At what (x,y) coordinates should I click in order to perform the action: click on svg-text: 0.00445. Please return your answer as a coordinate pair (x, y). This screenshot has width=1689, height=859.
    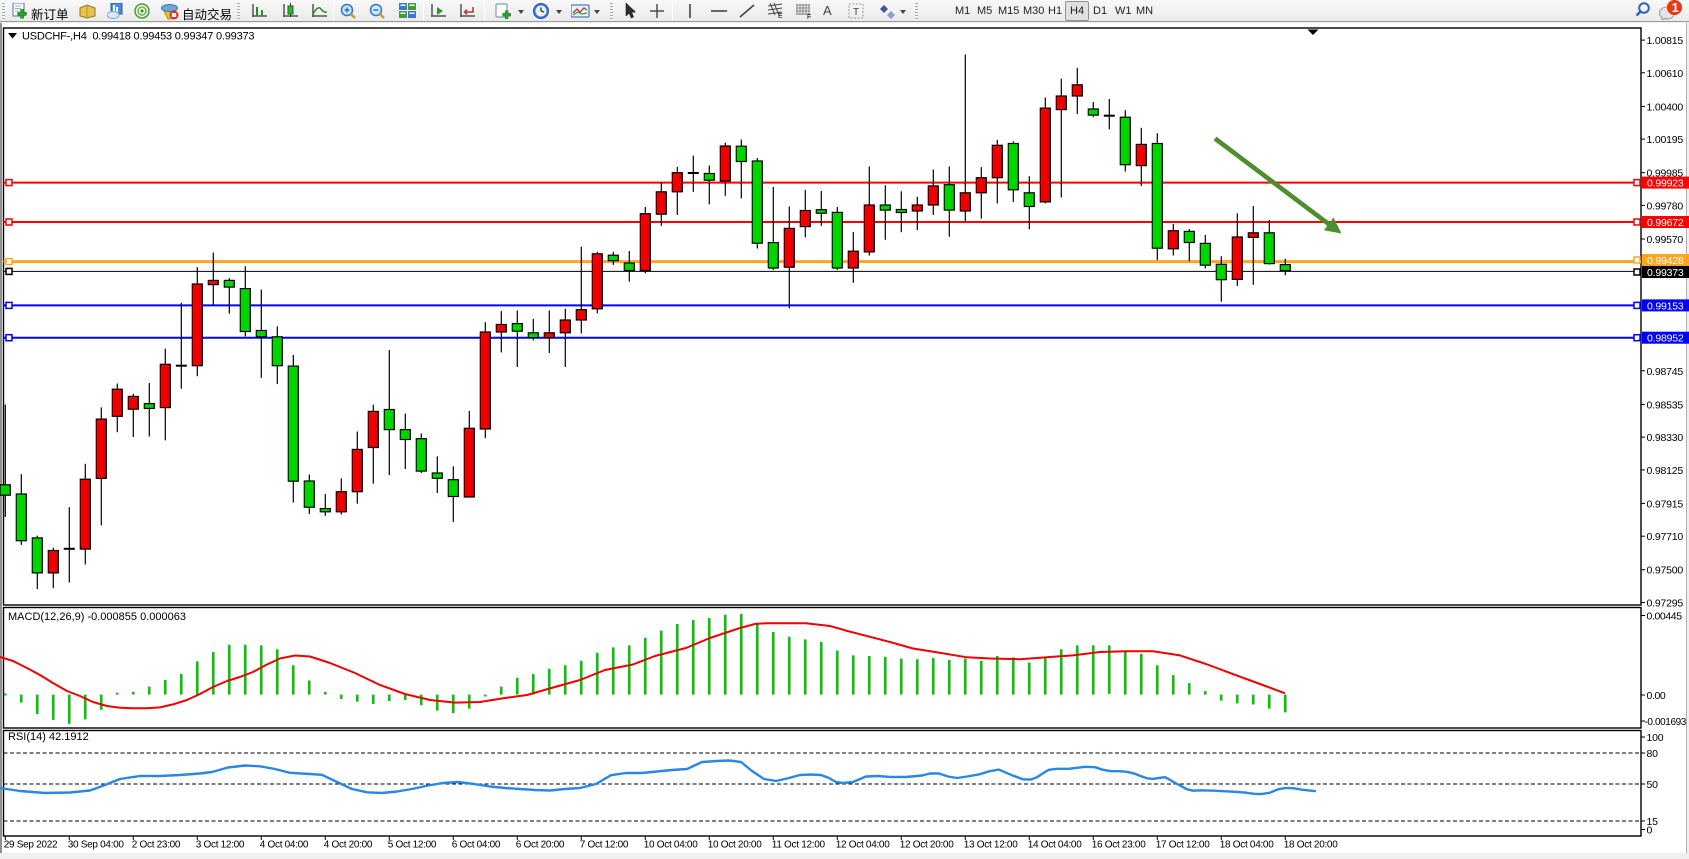
    Looking at the image, I should click on (1665, 617).